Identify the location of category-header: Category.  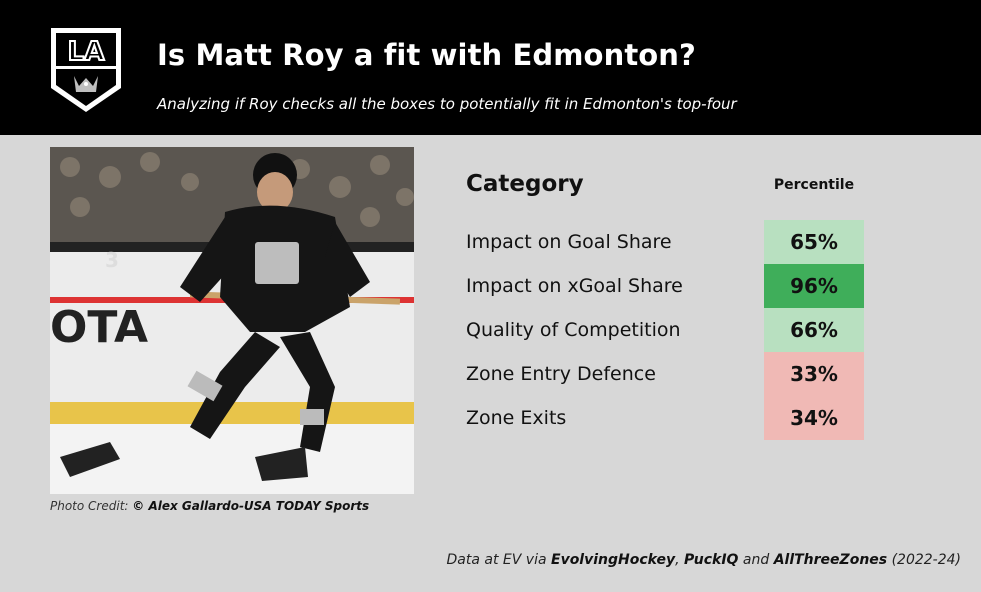
(525, 184).